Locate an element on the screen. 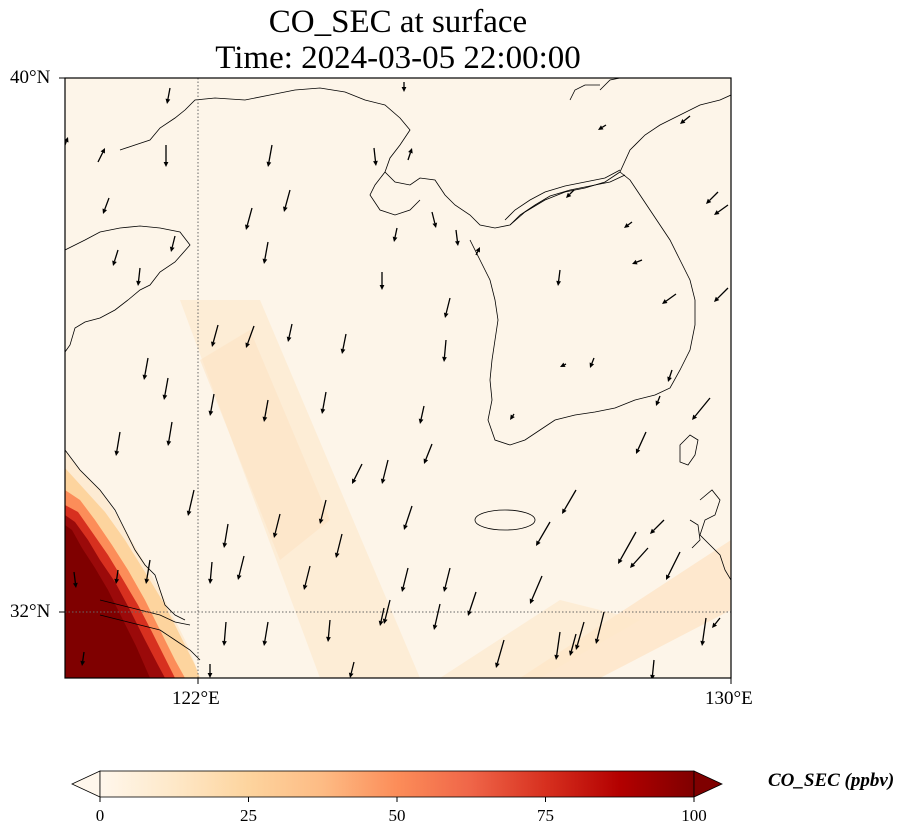 This screenshot has width=916, height=836. colorbar-tick-25: 25 is located at coordinates (248, 815).